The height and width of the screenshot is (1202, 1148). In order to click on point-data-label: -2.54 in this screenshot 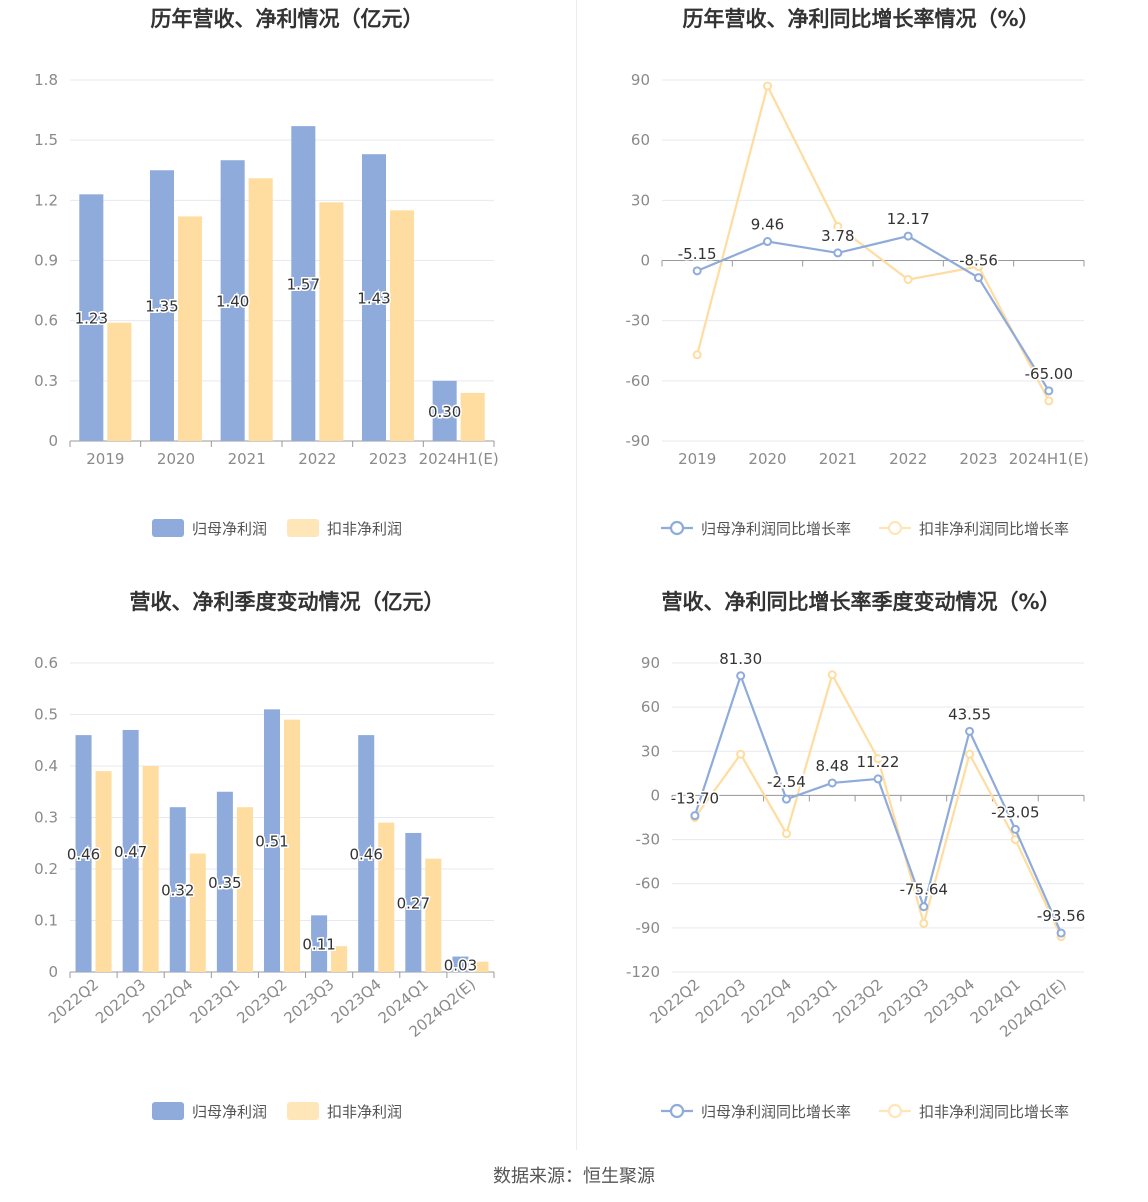, I will do `click(786, 782)`.